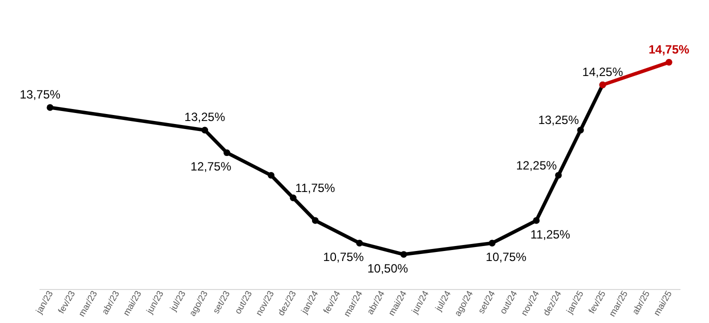 The image size is (709, 323). Describe the element at coordinates (550, 235) in the screenshot. I see `data-label: 11,25%` at that location.